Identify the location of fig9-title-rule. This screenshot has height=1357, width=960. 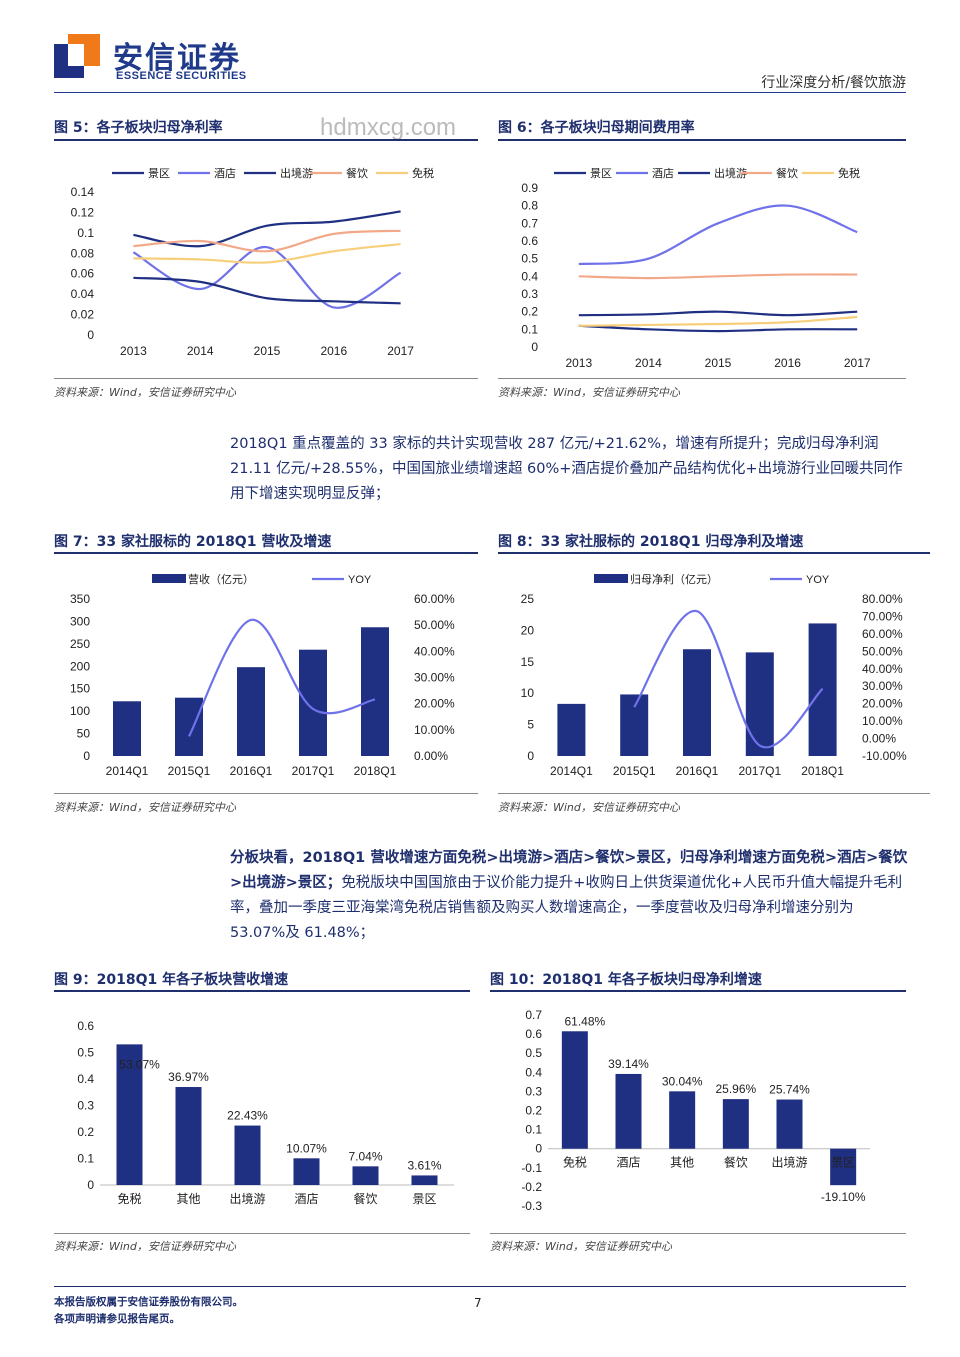
(262, 991).